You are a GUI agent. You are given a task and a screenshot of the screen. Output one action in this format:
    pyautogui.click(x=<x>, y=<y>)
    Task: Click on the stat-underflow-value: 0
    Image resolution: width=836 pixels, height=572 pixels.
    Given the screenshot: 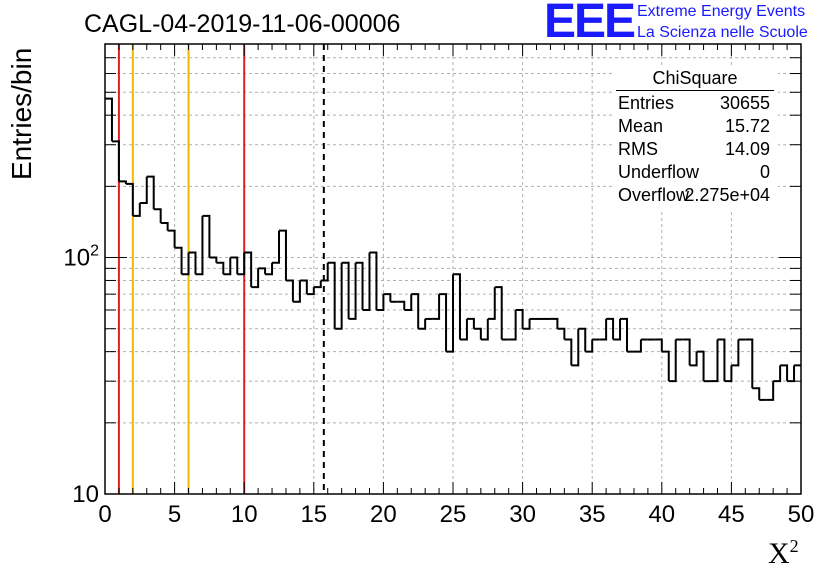 What is the action you would take?
    pyautogui.click(x=764, y=172)
    